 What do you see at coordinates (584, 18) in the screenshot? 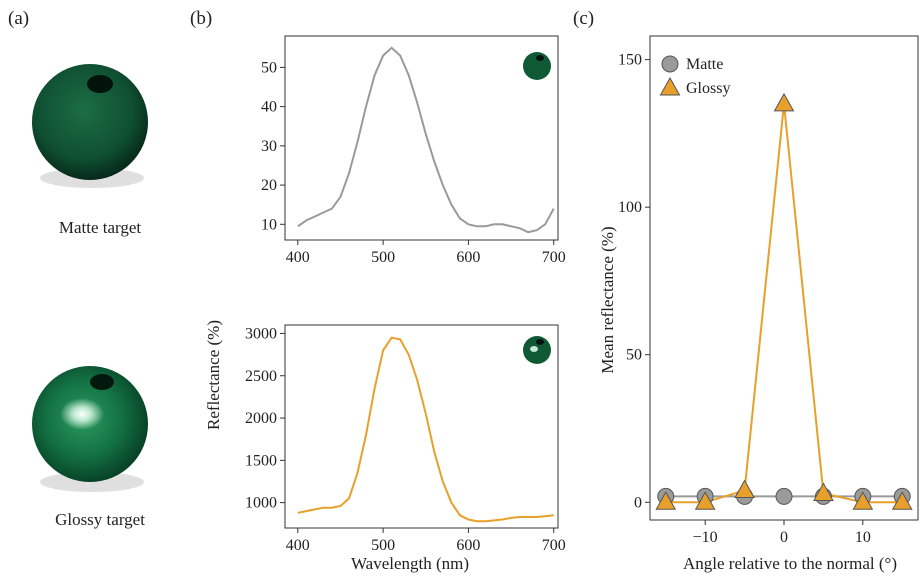
I see `panel-label-c: (c)` at bounding box center [584, 18].